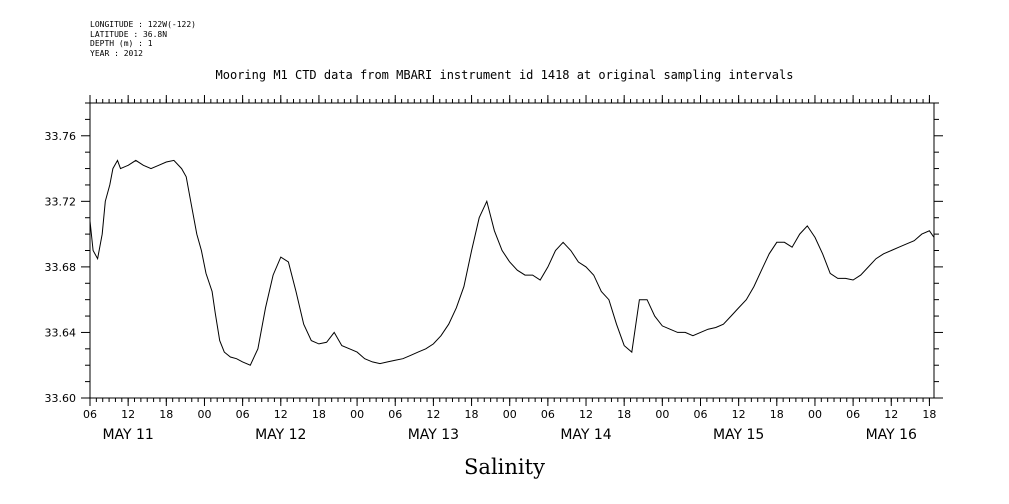 The width and height of the screenshot is (1009, 504). What do you see at coordinates (121, 43) in the screenshot?
I see `depth-text: DEPTH (m) : 1` at bounding box center [121, 43].